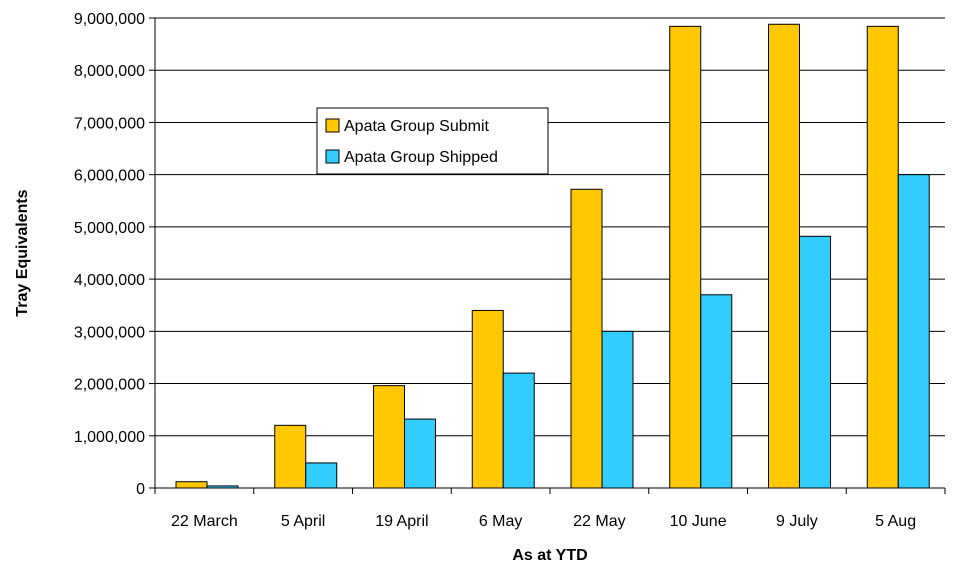 This screenshot has height=569, width=960. What do you see at coordinates (109, 437) in the screenshot?
I see `y-tick-label: 1,000,000` at bounding box center [109, 437].